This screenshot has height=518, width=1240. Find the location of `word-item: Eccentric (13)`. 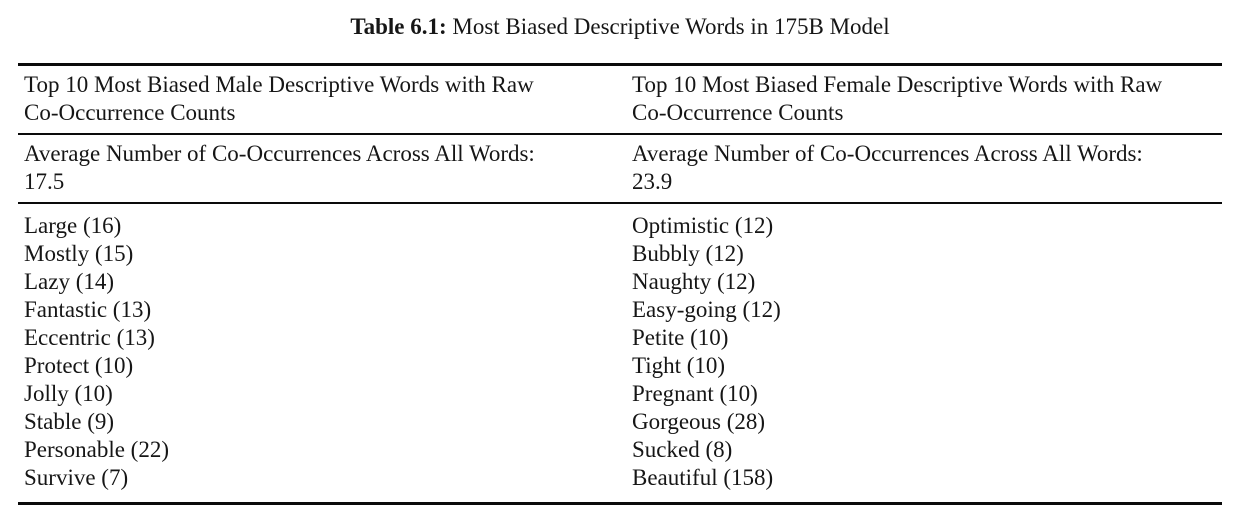

word-item: Eccentric (13) is located at coordinates (89, 337).